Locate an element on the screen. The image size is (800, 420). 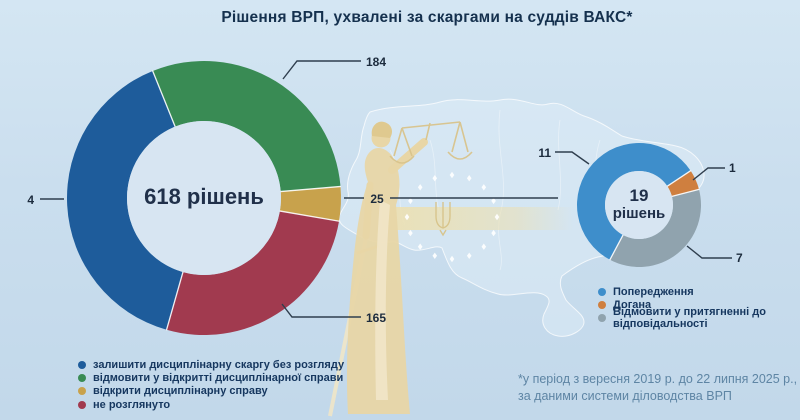
right-donut-center-unit: рішень is located at coordinates (639, 213).